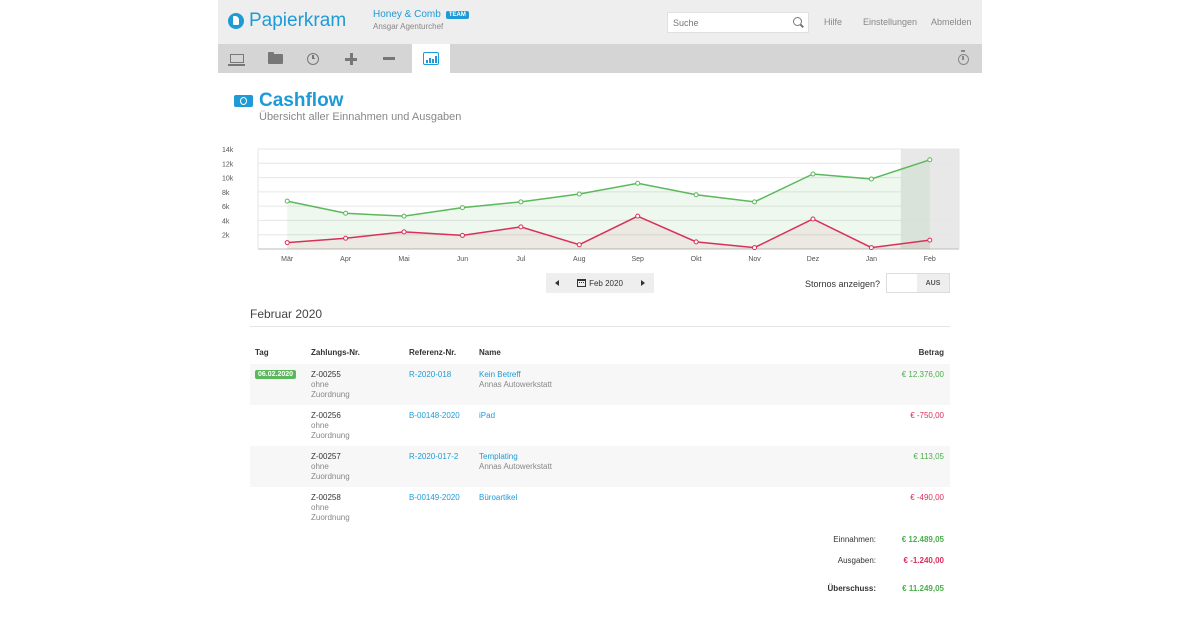 The height and width of the screenshot is (628, 1200). Describe the element at coordinates (286, 314) in the screenshot. I see `month-heading: Februar 2020` at that location.